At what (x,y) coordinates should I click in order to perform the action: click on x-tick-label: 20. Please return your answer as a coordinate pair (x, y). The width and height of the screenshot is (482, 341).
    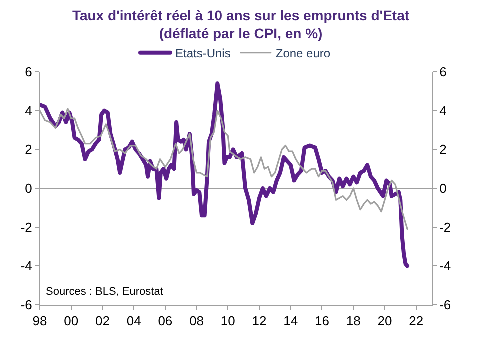
    Looking at the image, I should click on (385, 321).